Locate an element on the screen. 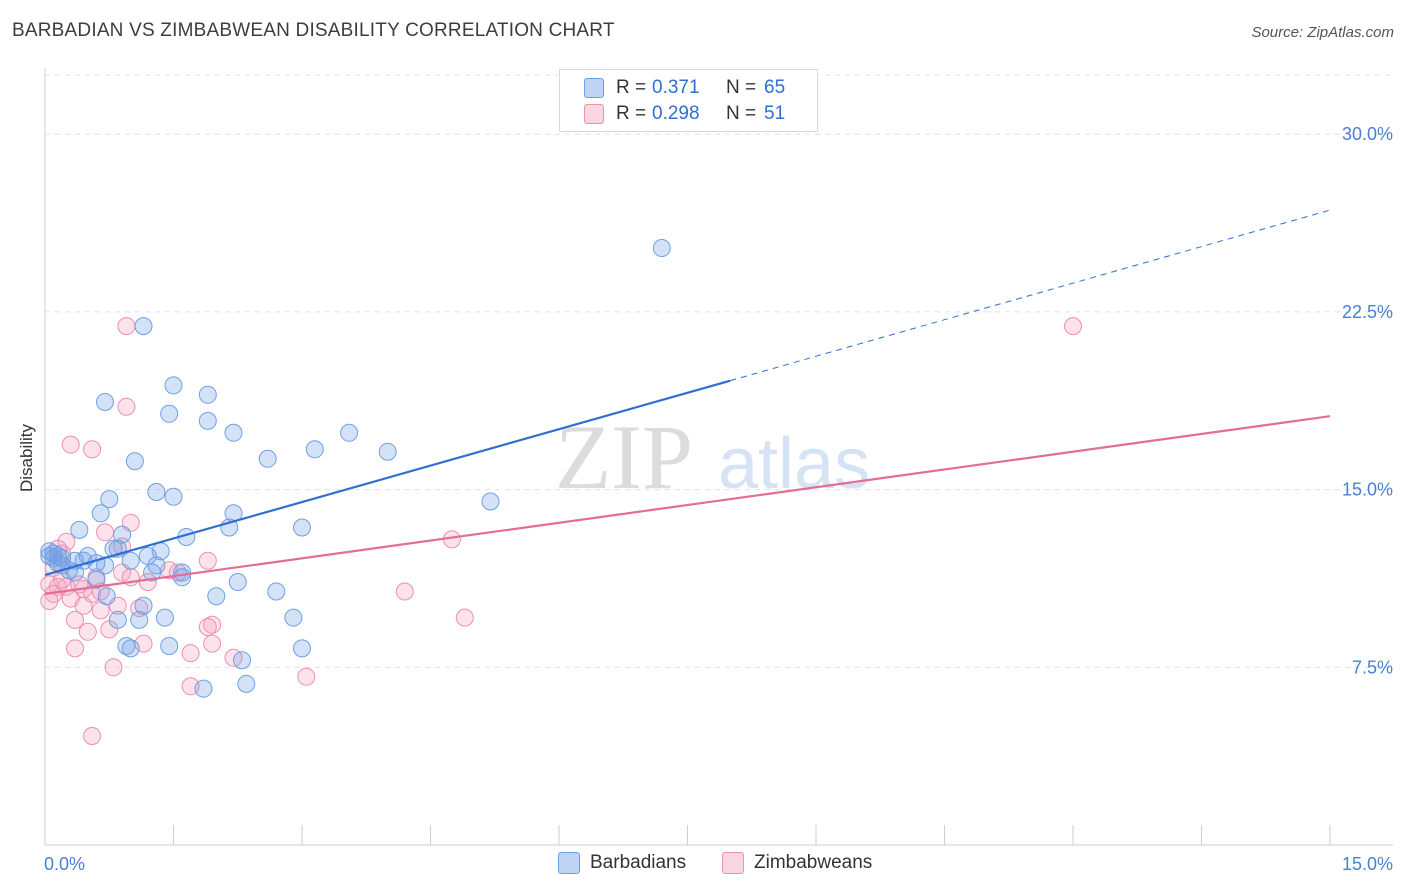 This screenshot has height=892, width=1406. legend-r-value: 0.298 is located at coordinates (676, 113).